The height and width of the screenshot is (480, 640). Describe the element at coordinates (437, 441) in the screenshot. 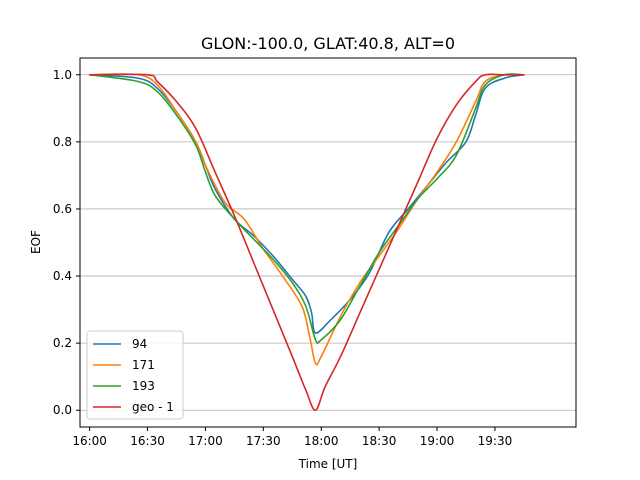

I see `x-tick-label: 19:00` at that location.